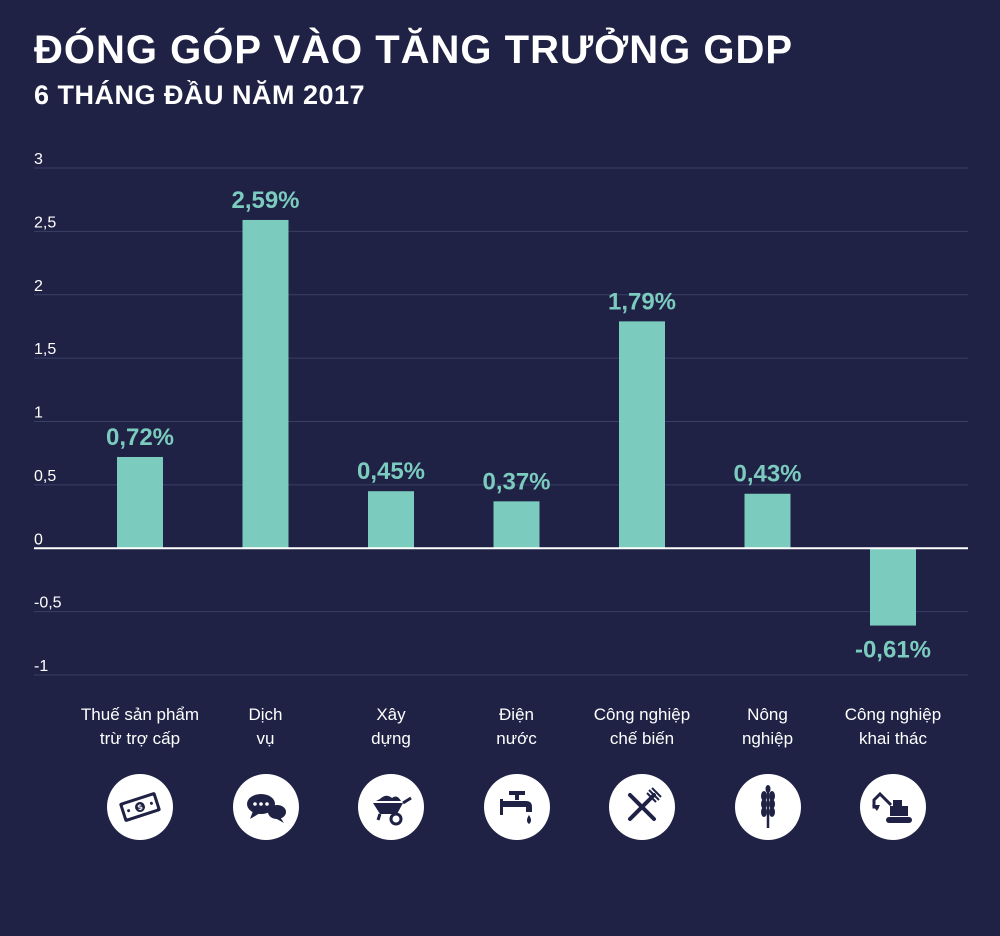  Describe the element at coordinates (516, 481) in the screenshot. I see `data-label: 0,37%` at that location.